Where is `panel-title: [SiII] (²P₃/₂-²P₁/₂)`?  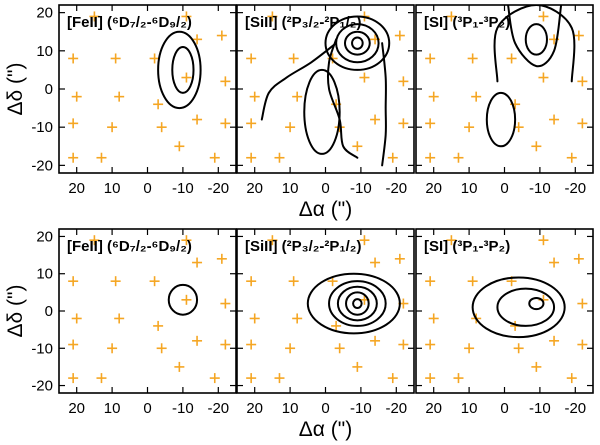 panel-title: [SiII] (²P₃/₂-²P₁/₂) is located at coordinates (303, 246).